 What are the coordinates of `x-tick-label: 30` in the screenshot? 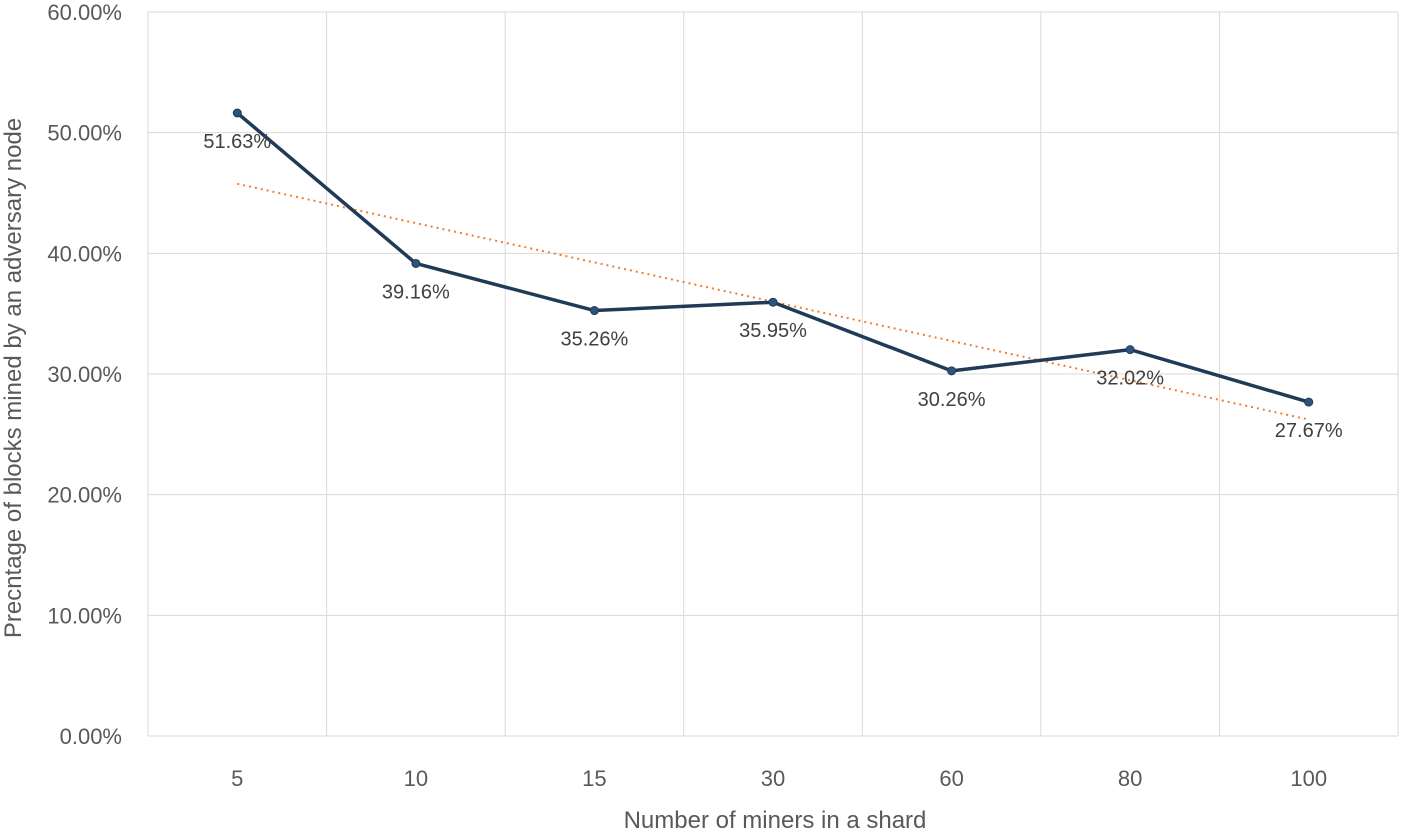 It's located at (773, 778).